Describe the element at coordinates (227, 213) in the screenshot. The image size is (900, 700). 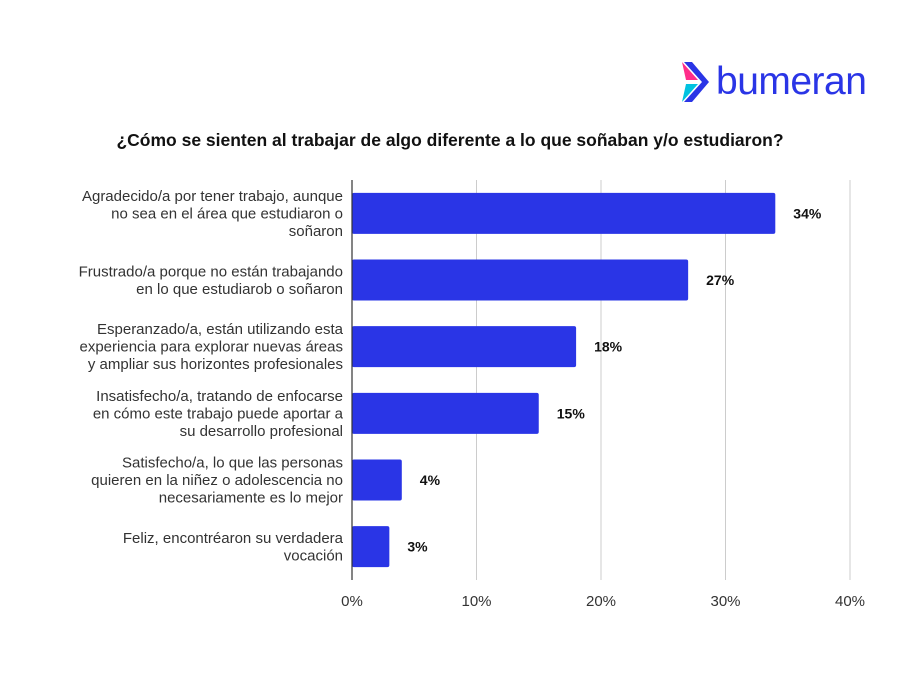
I see `category-label-line: no sea en el área que estudiaron o` at that location.